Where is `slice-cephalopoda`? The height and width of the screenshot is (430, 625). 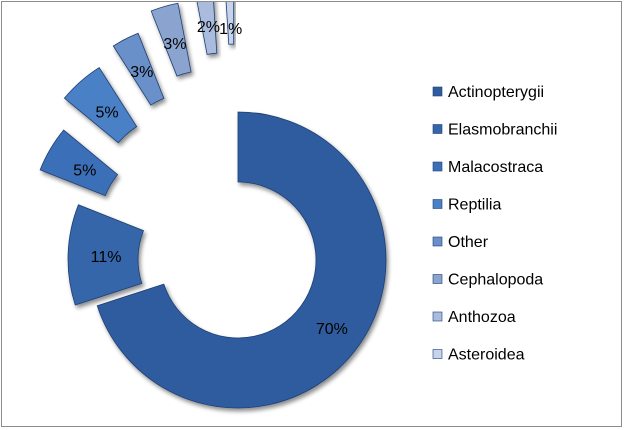
slice-cephalopoda is located at coordinates (171, 39).